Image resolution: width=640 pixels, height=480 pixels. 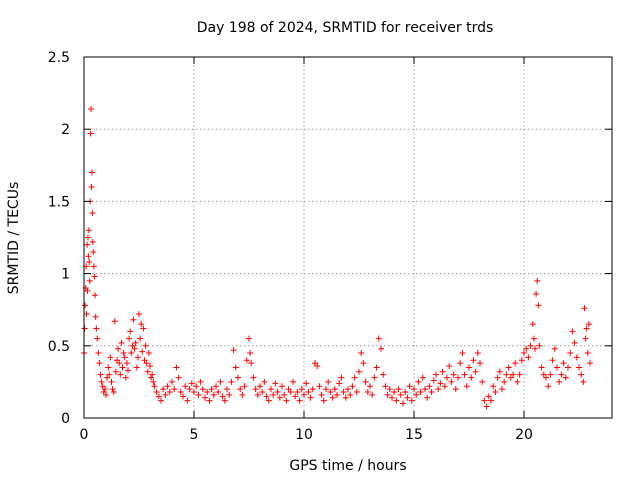 I want to click on y-tick-label: 2.5, so click(x=59, y=58).